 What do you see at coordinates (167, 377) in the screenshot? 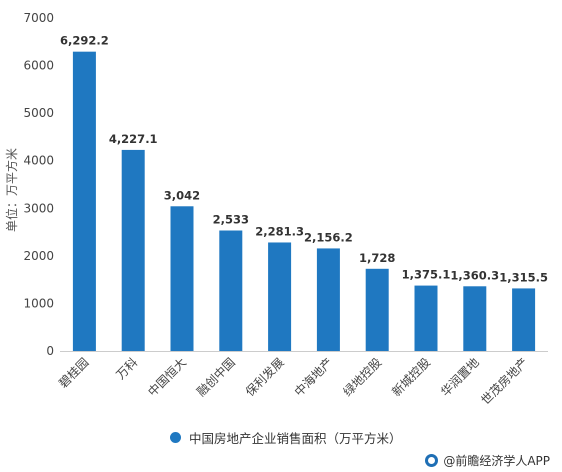
I see `category-label: 中国恒大` at bounding box center [167, 377].